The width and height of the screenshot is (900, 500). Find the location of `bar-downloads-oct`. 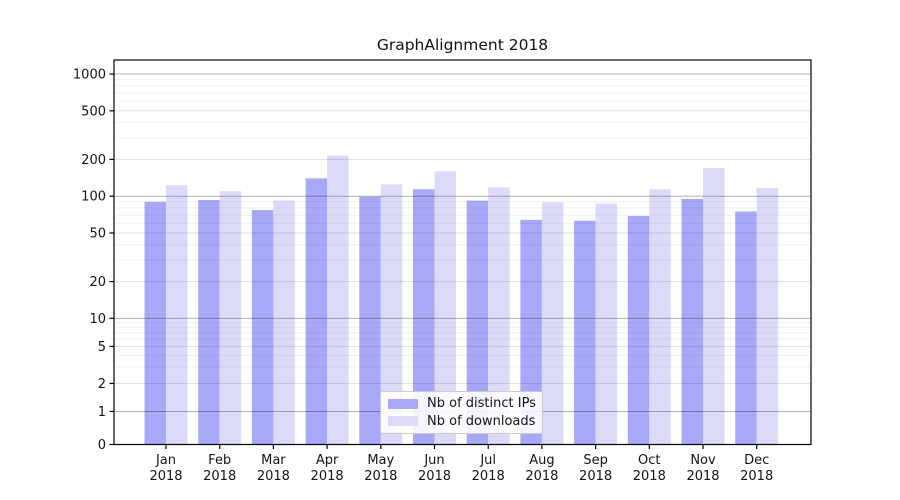

bar-downloads-oct is located at coordinates (660, 317).